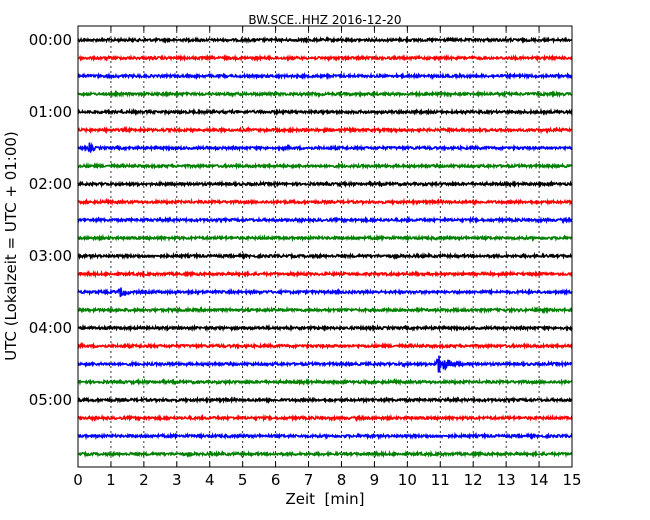 Image resolution: width=650 pixels, height=520 pixels. Describe the element at coordinates (276, 480) in the screenshot. I see `x-tick-label: 6` at that location.